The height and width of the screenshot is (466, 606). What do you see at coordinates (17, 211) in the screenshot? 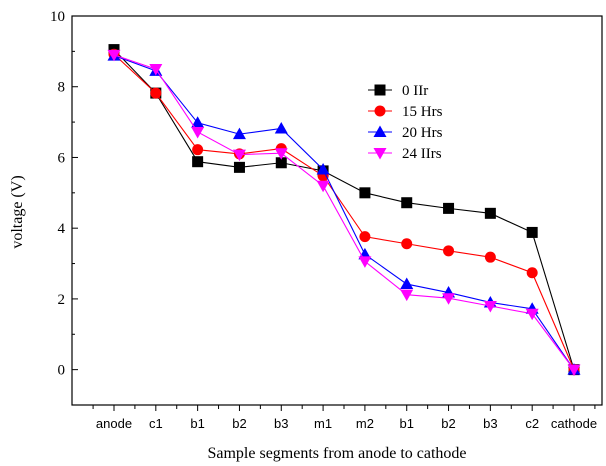
I see `y-axis-title: voltage (V)` at bounding box center [17, 211].